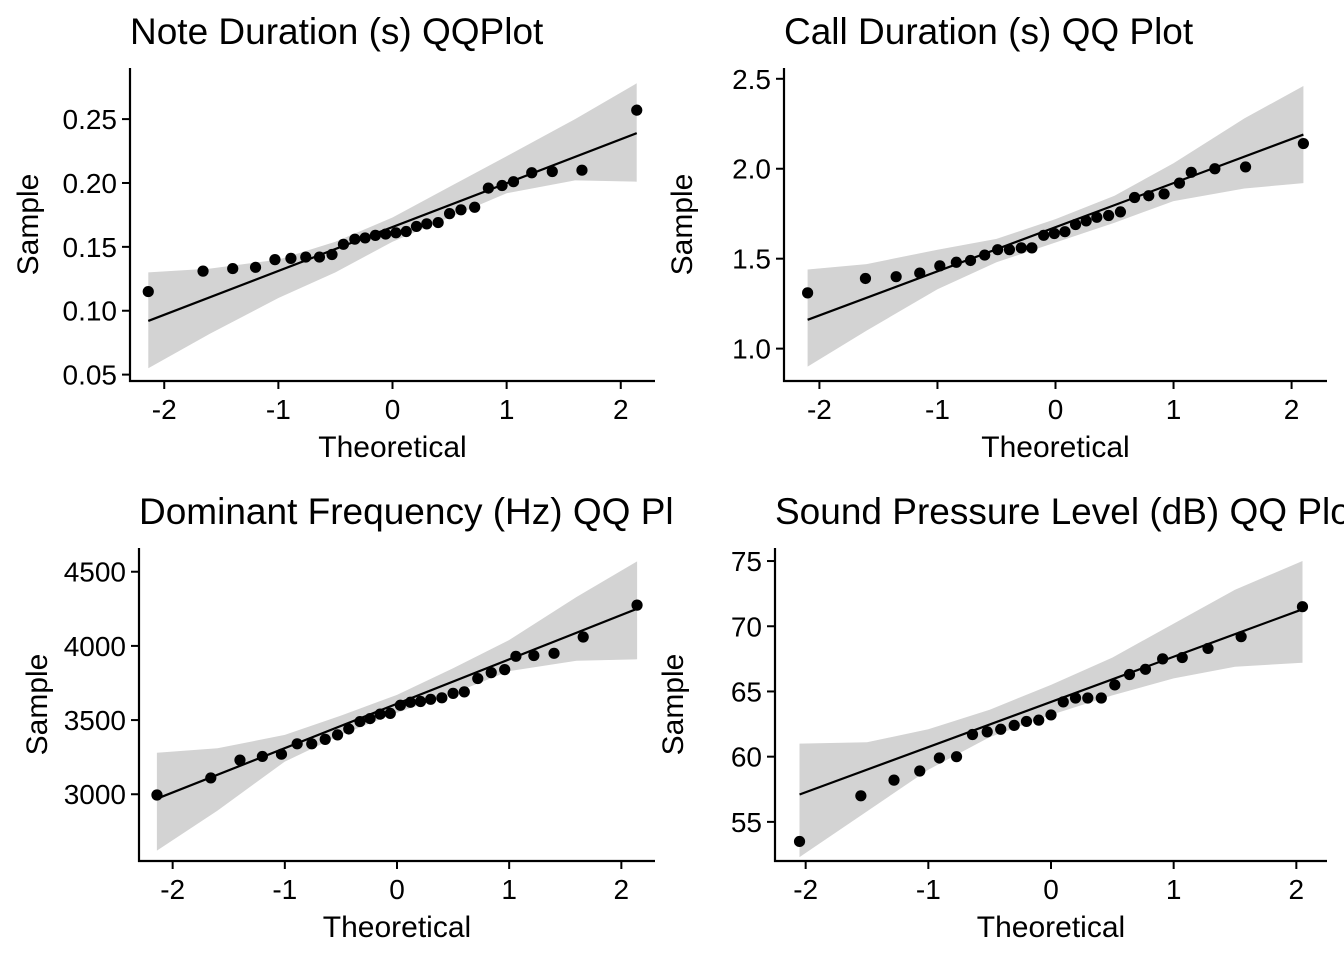 This screenshot has width=1344, height=960. Describe the element at coordinates (751, 259) in the screenshot. I see `y-tick-label: 1.5` at that location.